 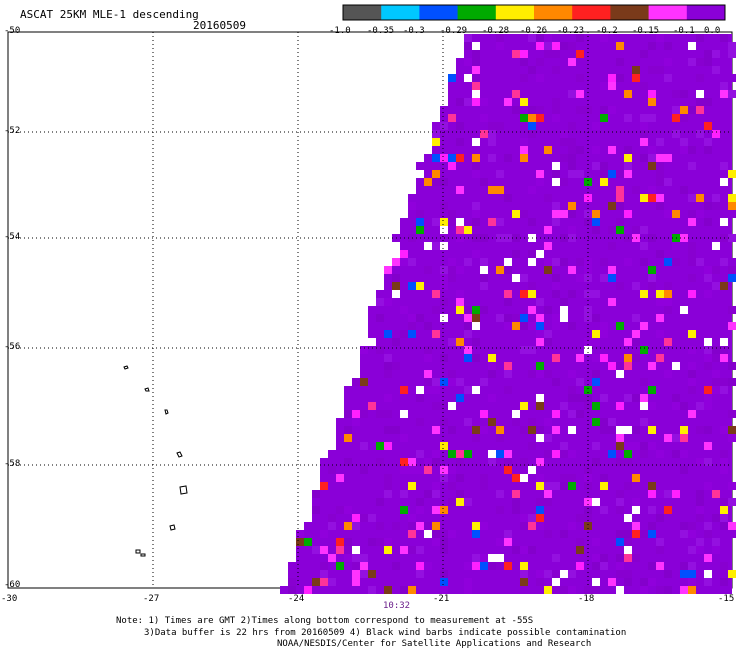 I want to click on lon-label-24: -24, so click(x=296, y=599).